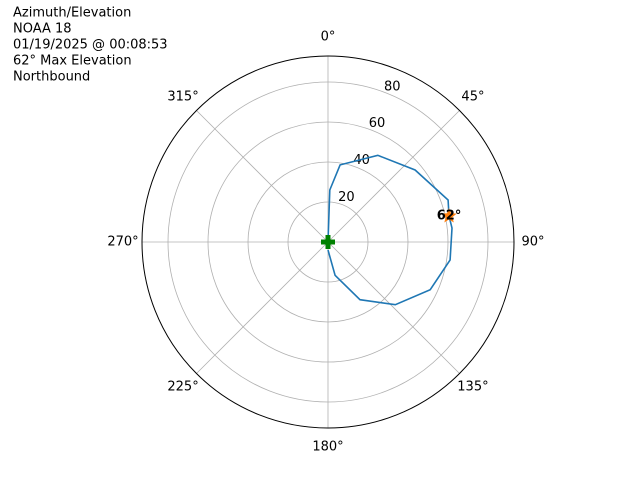  I want to click on theta-tick-label: 0°, so click(328, 37).